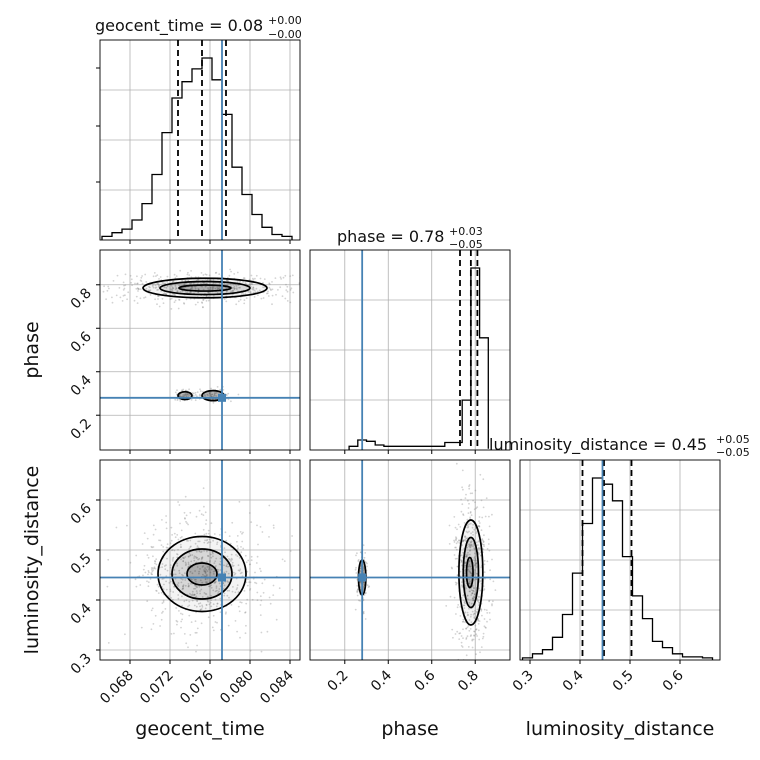 This screenshot has width=760, height=760. I want to click on frame-phase-luminosity_distance, so click(410, 560).